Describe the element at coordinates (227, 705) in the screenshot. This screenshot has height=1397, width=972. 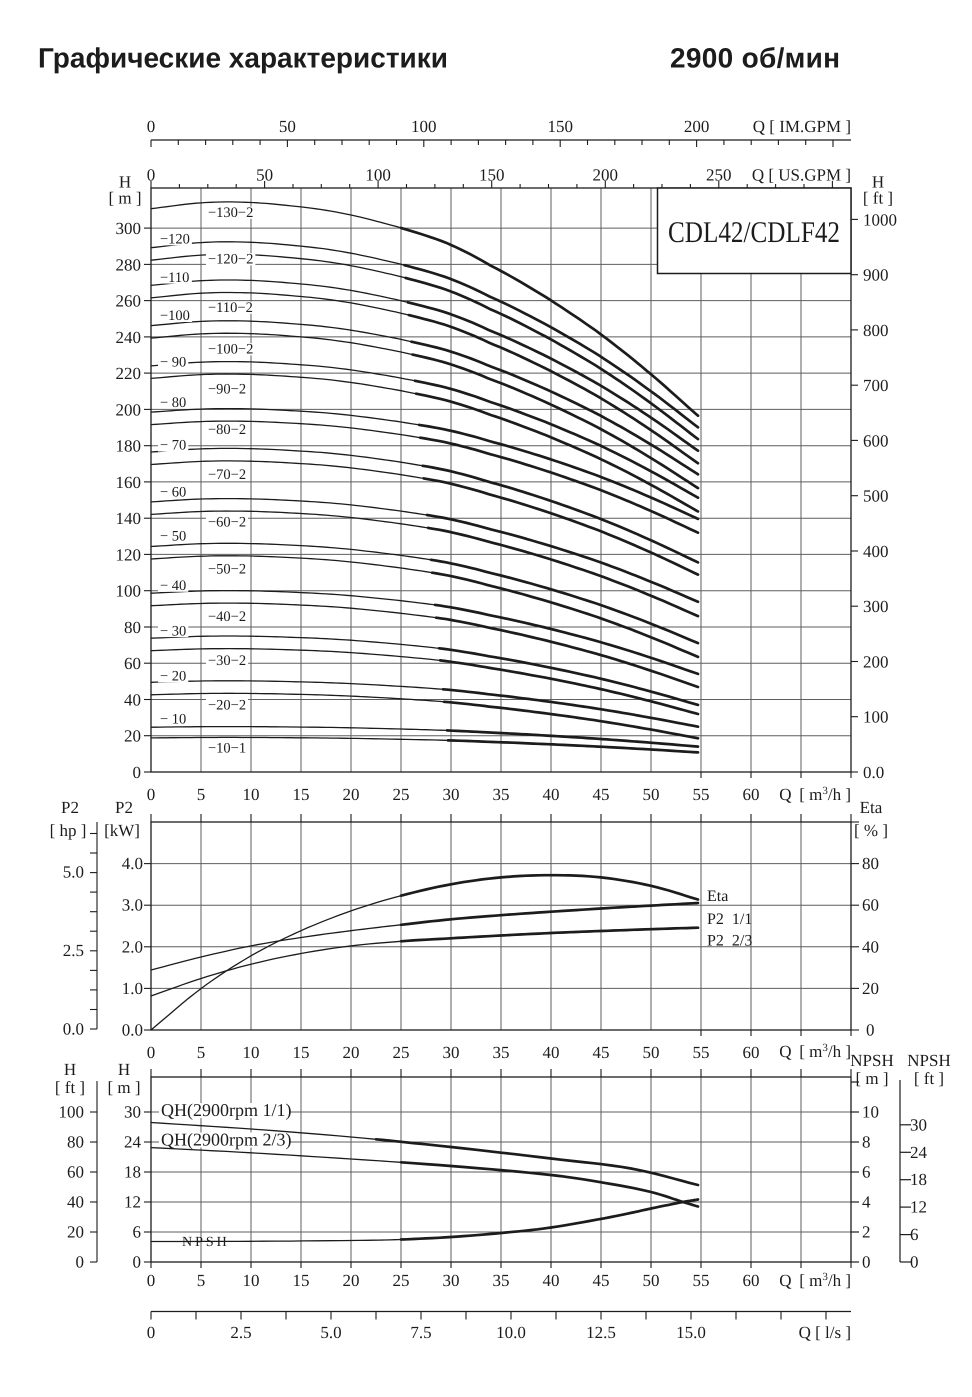
I see `svg-text: −20−2` at that location.